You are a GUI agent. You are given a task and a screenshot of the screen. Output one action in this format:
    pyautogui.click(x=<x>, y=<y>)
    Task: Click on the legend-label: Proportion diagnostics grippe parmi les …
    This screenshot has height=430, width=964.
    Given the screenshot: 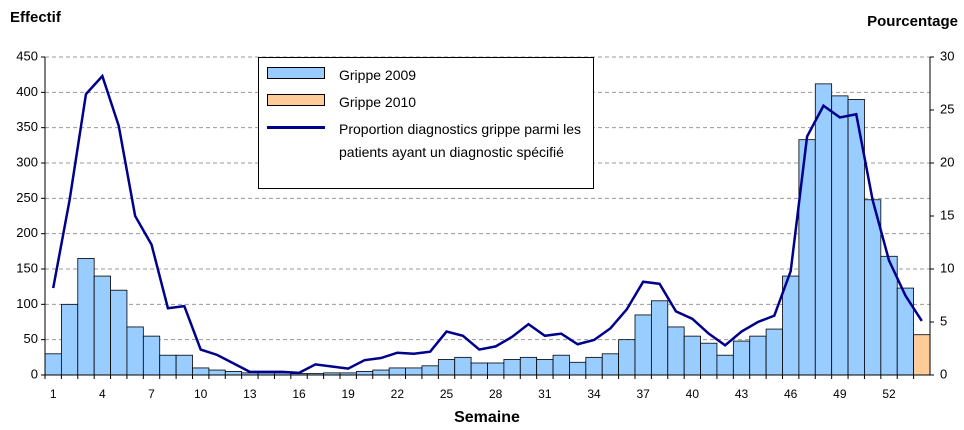 What is the action you would take?
    pyautogui.click(x=460, y=140)
    